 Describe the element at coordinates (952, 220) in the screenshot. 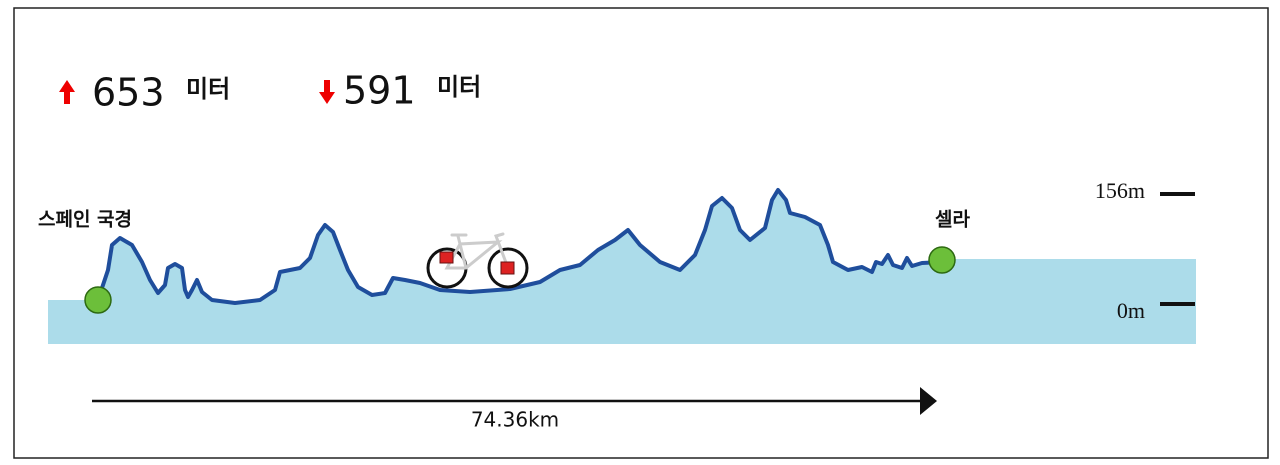

I see `end-label: 셀라` at that location.